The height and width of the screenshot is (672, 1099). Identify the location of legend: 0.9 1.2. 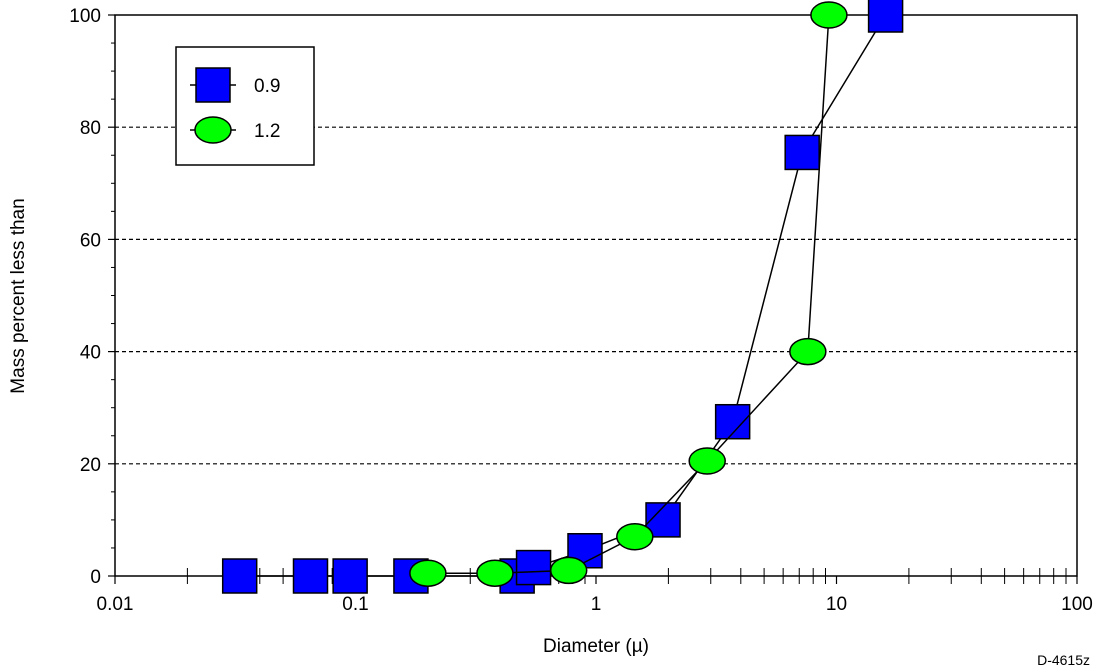
(245, 106).